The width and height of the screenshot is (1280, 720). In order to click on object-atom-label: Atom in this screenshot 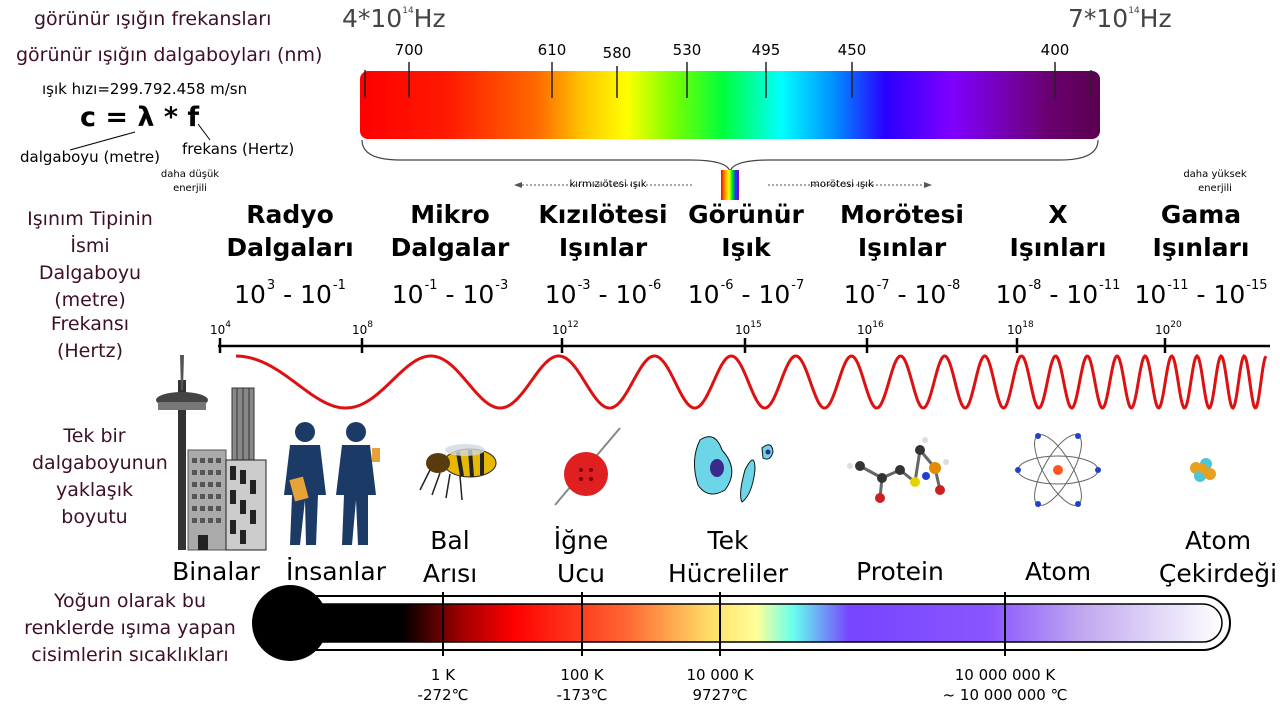, I will do `click(1058, 571)`.